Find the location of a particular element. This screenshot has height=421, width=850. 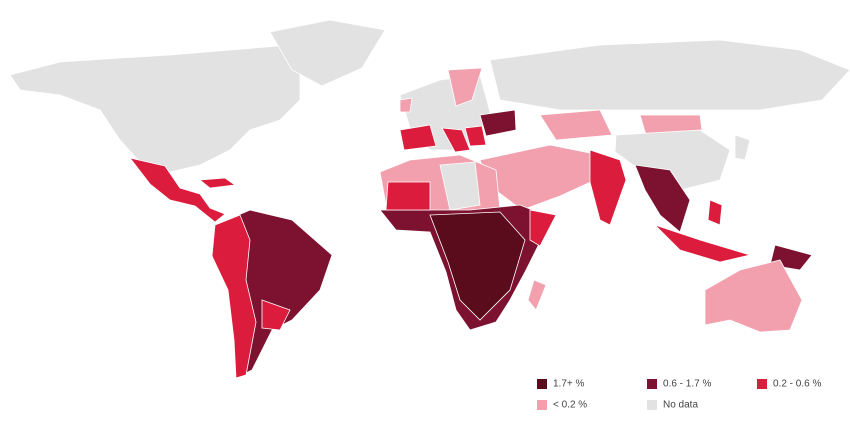

legend-label: 1.7+ % is located at coordinates (569, 384).